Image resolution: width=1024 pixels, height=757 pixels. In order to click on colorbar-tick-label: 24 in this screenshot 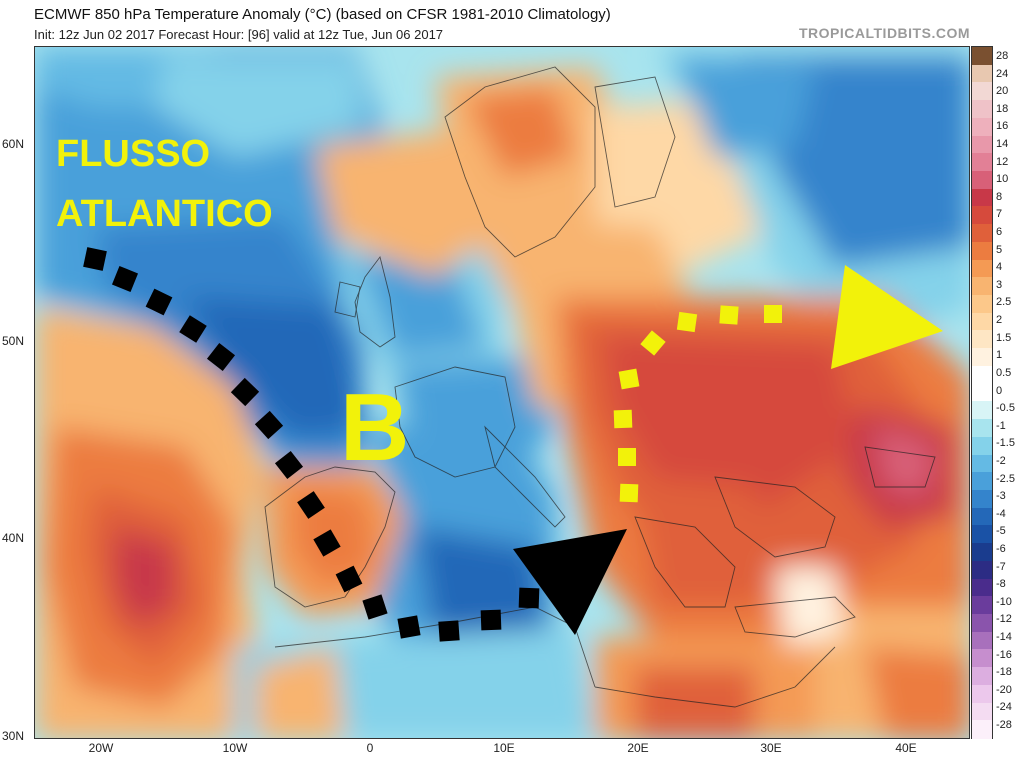, I will do `click(1002, 73)`.